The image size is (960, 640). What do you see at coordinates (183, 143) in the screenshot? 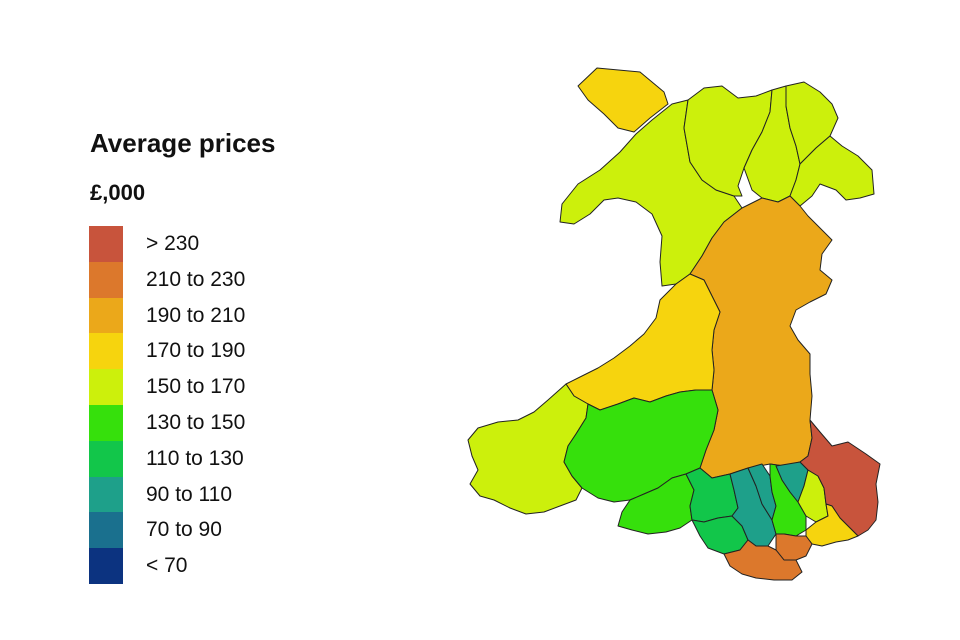
I see `legend-title: Average prices` at bounding box center [183, 143].